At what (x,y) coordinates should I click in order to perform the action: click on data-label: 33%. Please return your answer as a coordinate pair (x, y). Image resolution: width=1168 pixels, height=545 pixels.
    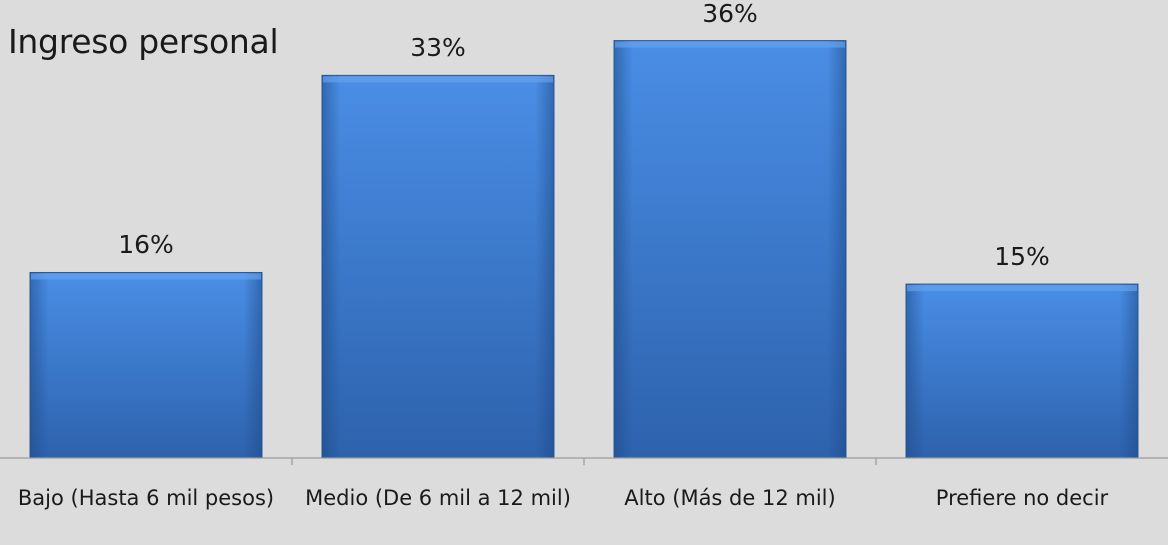
    Looking at the image, I should click on (438, 48).